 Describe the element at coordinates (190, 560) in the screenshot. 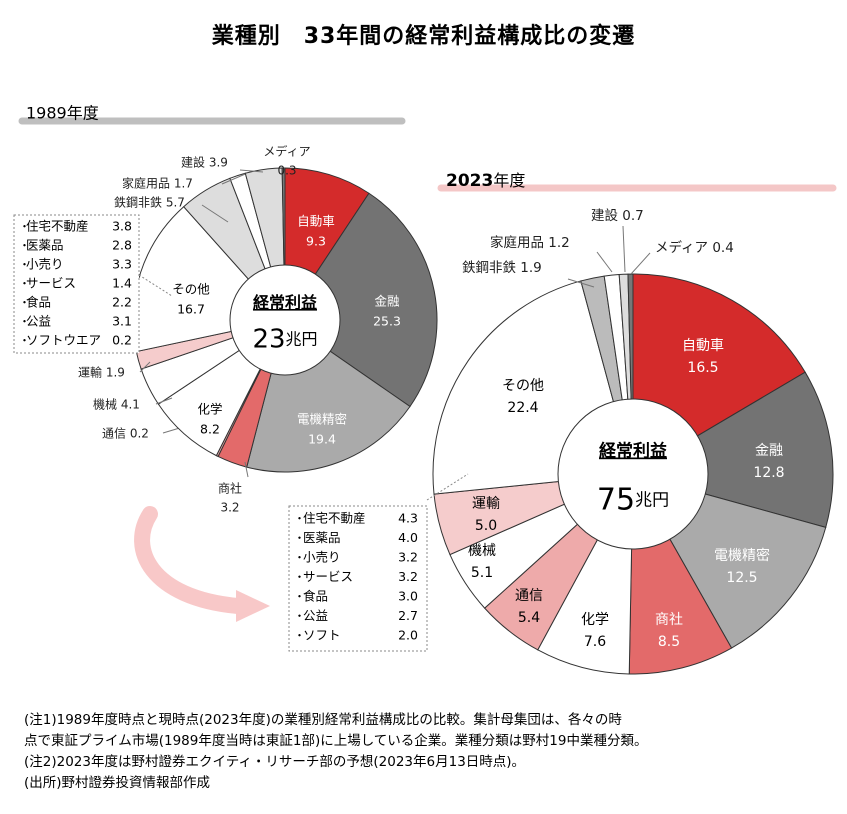

I see `transition-arrow` at that location.